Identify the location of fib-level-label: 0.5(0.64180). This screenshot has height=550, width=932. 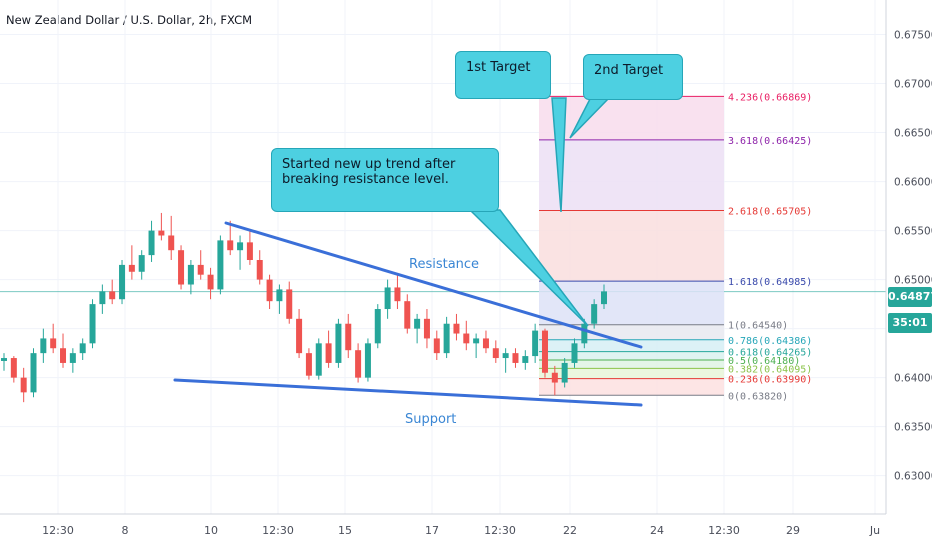
(764, 361).